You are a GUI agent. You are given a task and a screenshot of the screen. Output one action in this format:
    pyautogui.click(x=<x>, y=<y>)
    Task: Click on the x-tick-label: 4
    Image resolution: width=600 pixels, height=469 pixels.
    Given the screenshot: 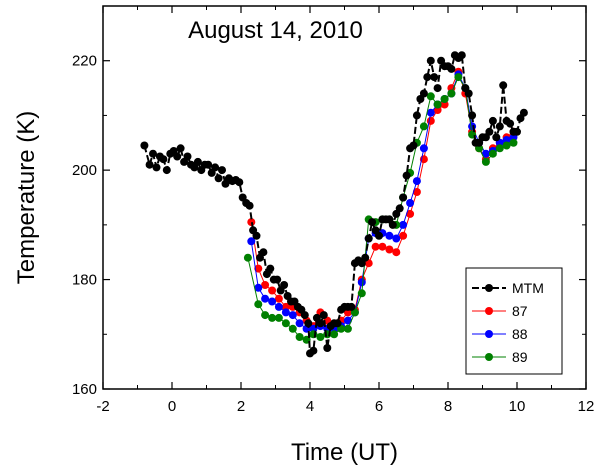 What is the action you would take?
    pyautogui.click(x=310, y=406)
    